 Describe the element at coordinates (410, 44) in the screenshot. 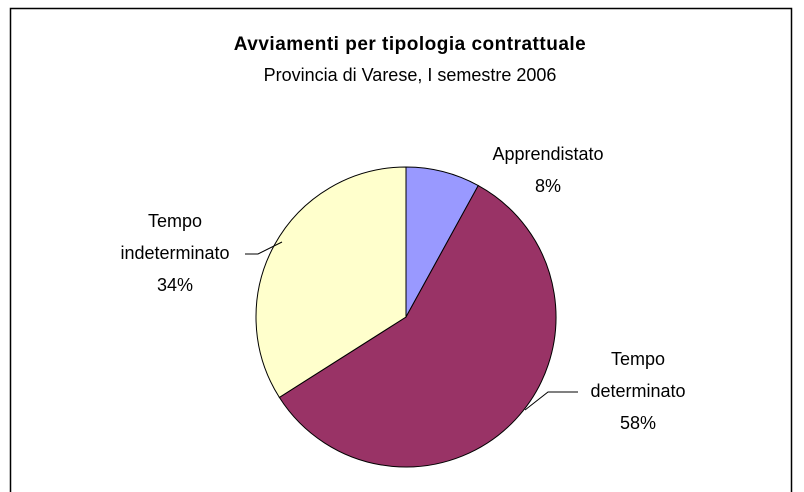

I see `chart-title: Avviamenti per tipologia contrattuale` at that location.